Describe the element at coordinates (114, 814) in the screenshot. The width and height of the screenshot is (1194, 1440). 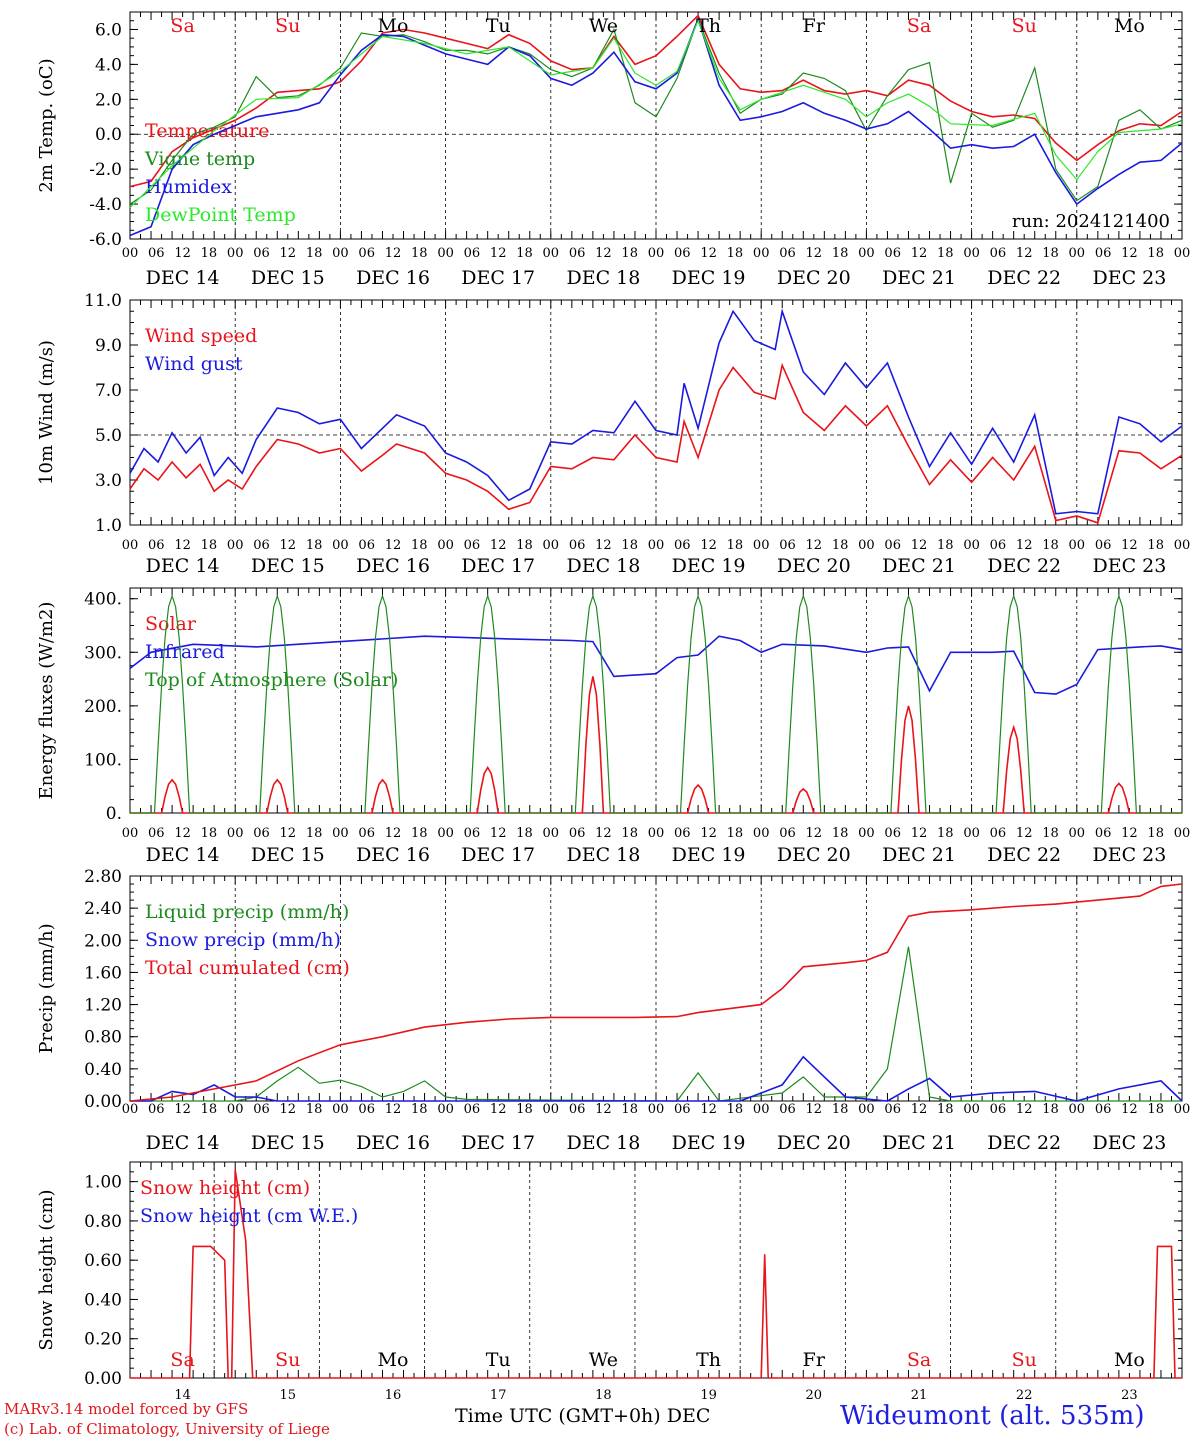
I see `y-tick-label: 0.` at that location.